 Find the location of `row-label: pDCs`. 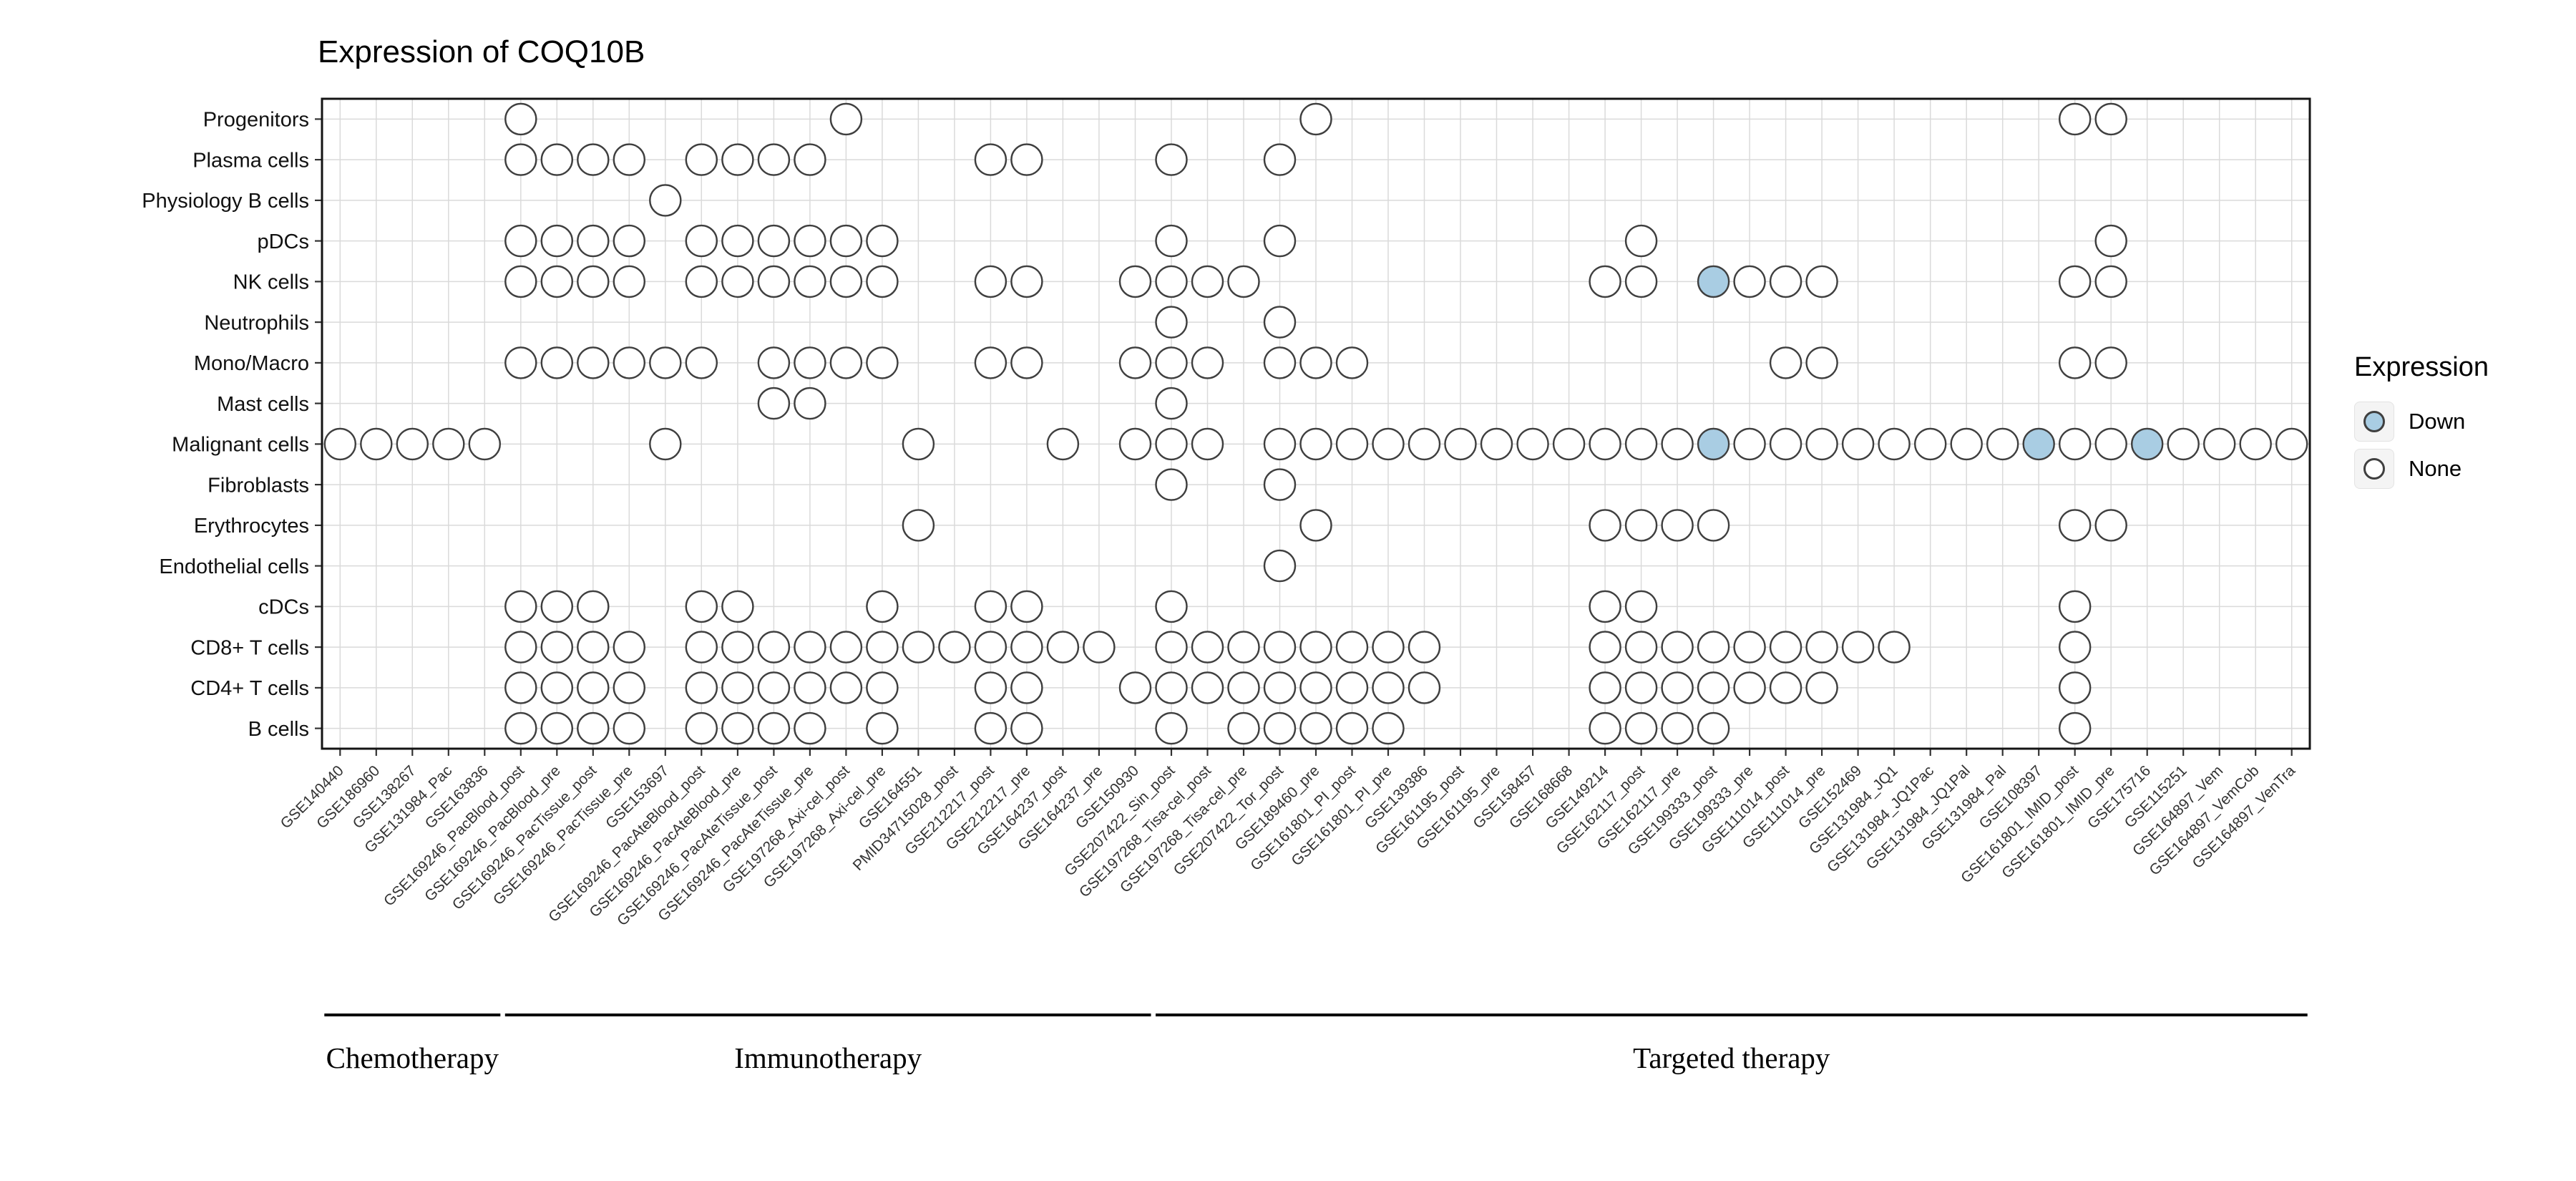

row-label: pDCs is located at coordinates (283, 241).